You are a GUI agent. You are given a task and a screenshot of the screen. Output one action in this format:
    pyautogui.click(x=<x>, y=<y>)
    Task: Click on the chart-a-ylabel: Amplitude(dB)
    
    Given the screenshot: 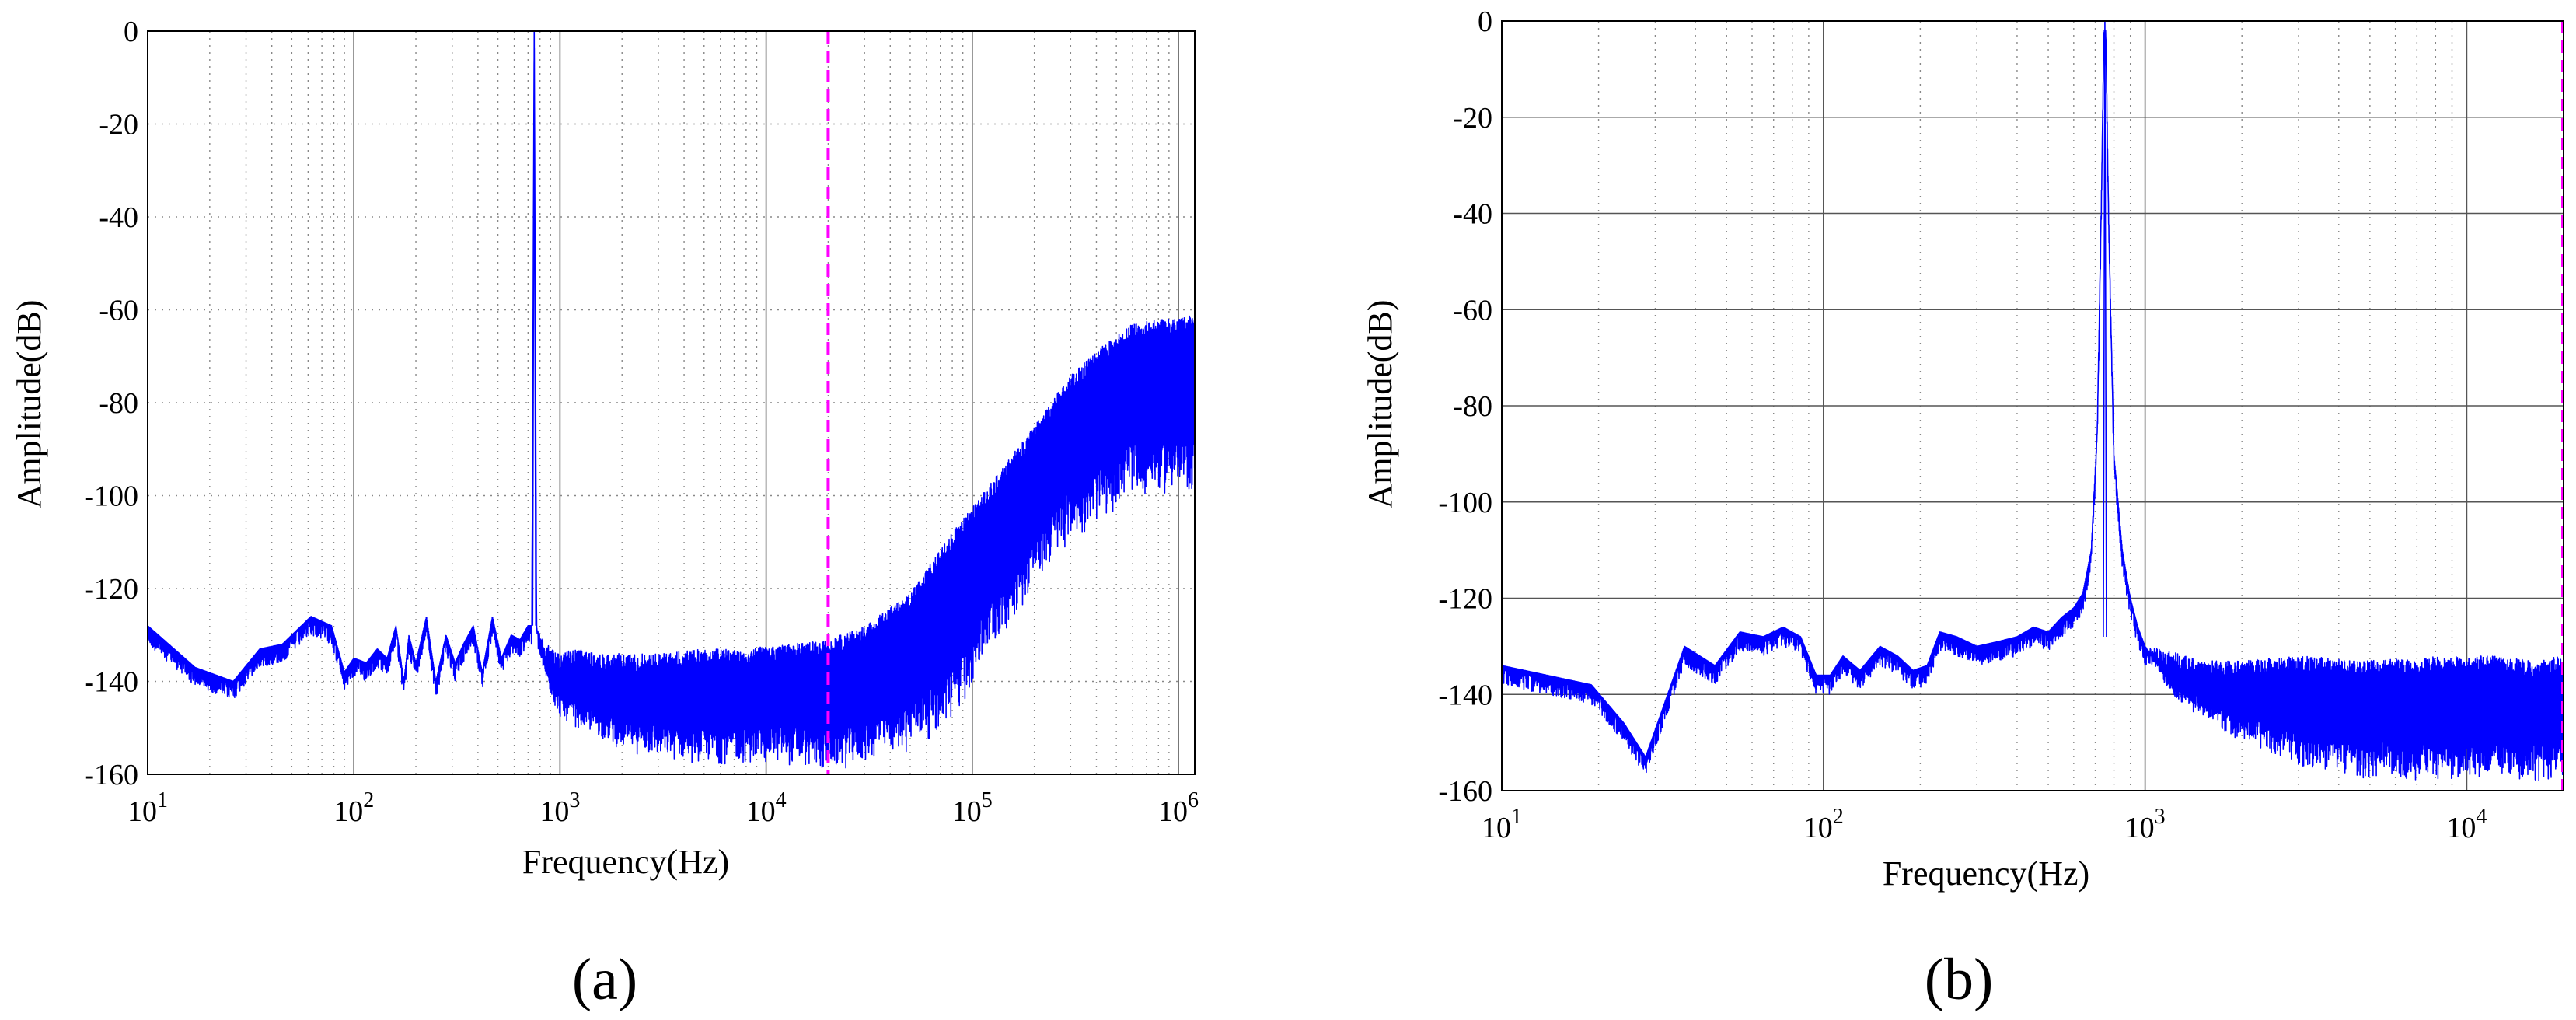 What is the action you would take?
    pyautogui.click(x=29, y=405)
    